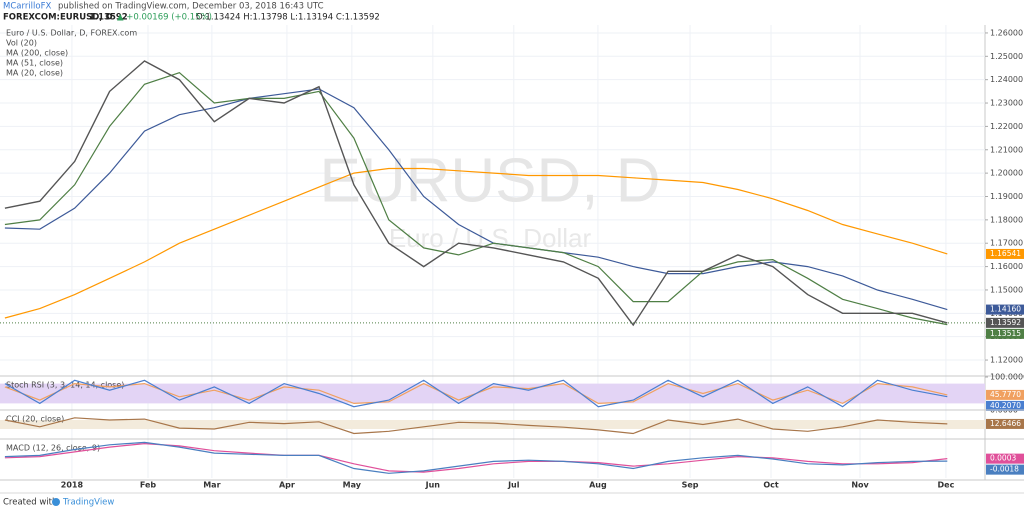 The width and height of the screenshot is (1024, 512). Describe the element at coordinates (56, 502) in the screenshot. I see `tv-logo` at that location.